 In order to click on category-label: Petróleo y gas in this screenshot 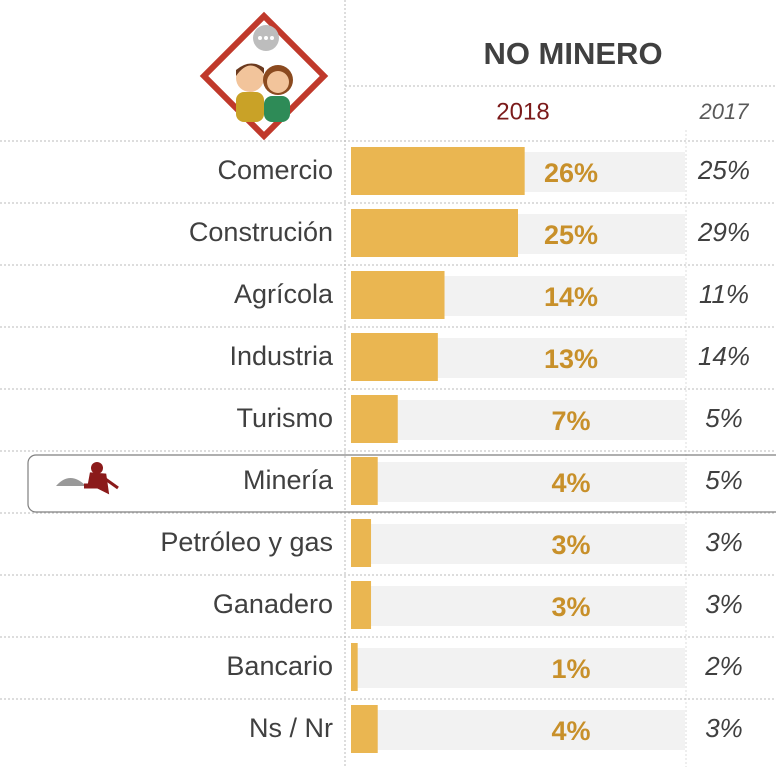, I will do `click(246, 542)`.